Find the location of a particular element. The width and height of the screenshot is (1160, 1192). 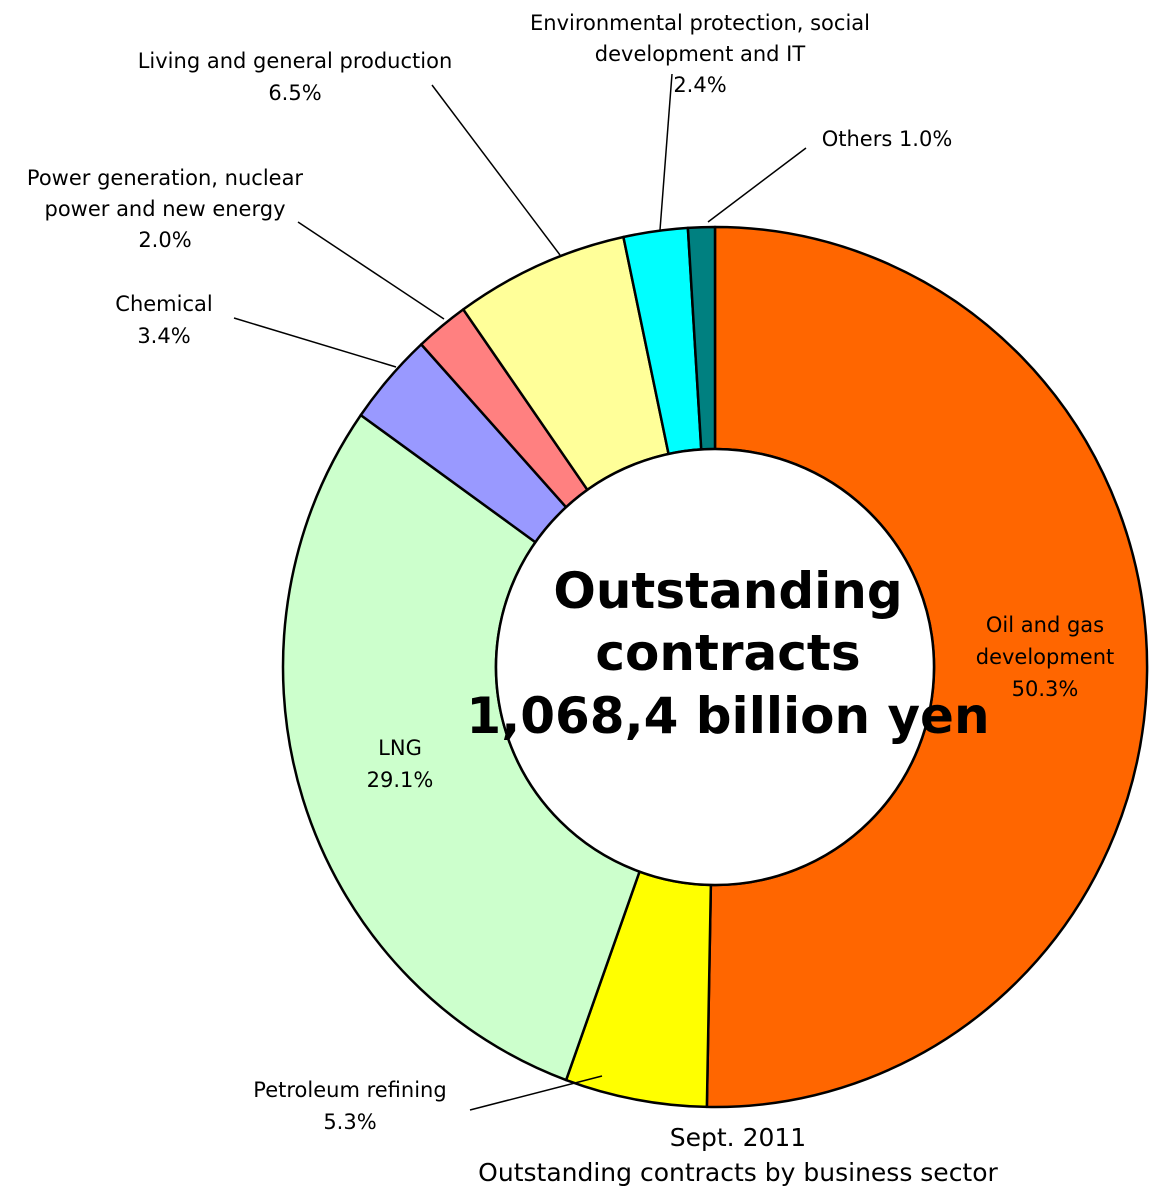

leader-line-others is located at coordinates (757, 185).